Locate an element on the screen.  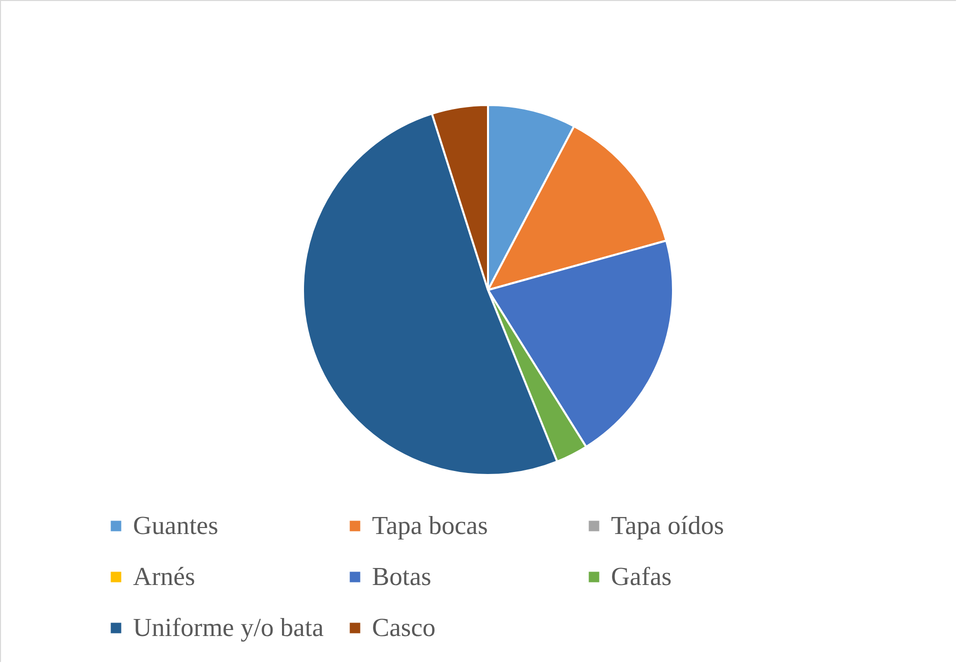
legend-label: Gafas is located at coordinates (641, 576).